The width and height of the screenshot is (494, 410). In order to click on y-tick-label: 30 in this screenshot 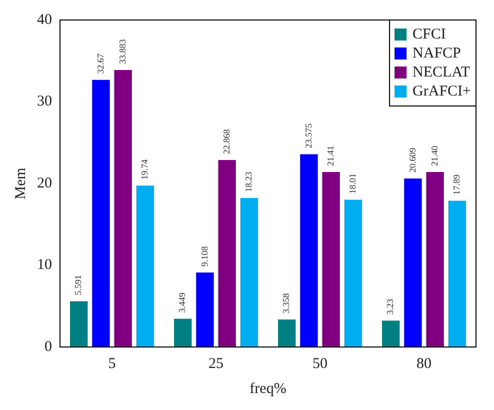, I will do `click(44, 102)`.